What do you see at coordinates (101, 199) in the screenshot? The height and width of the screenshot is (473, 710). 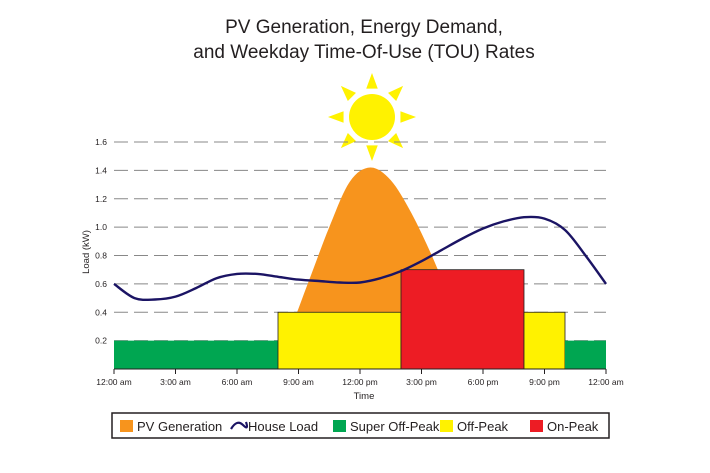 I see `y-tick-label: 1.2` at bounding box center [101, 199].